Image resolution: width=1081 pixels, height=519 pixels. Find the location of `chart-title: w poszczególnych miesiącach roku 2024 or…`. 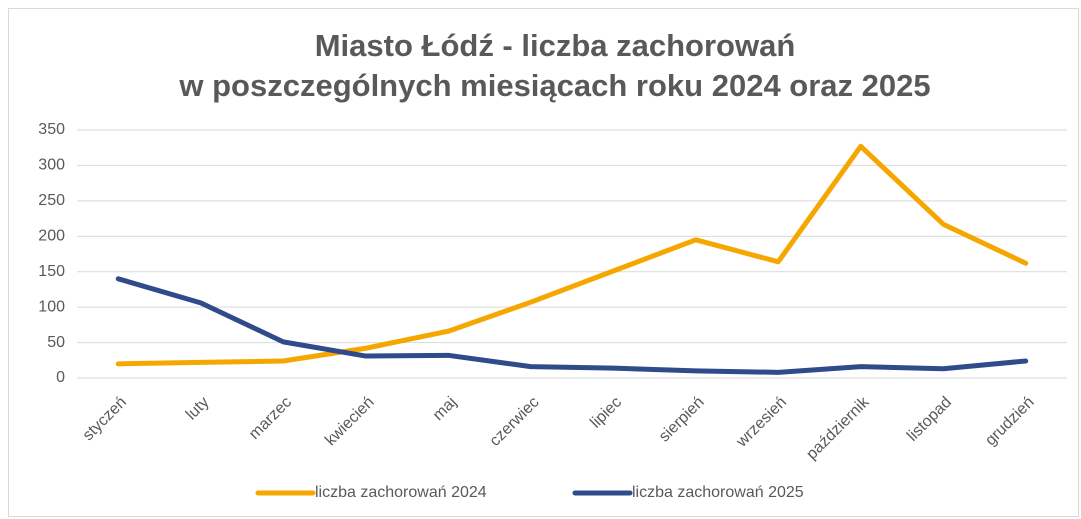

chart-title: w poszczególnych miesiącach roku 2024 or… is located at coordinates (554, 85).